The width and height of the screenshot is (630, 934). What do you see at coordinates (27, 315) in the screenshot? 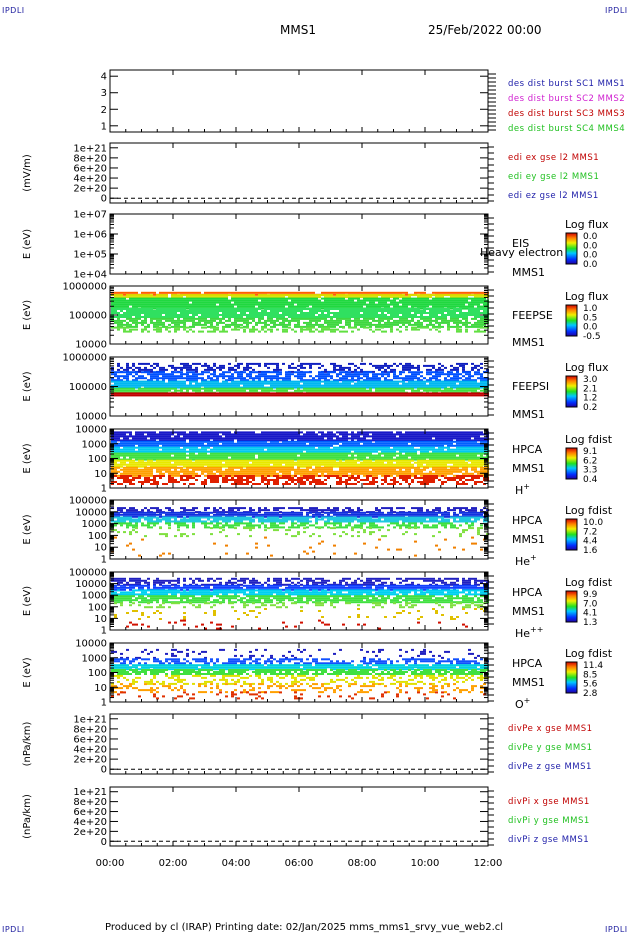
I see `y-axis-label: E (eV)` at bounding box center [27, 315].